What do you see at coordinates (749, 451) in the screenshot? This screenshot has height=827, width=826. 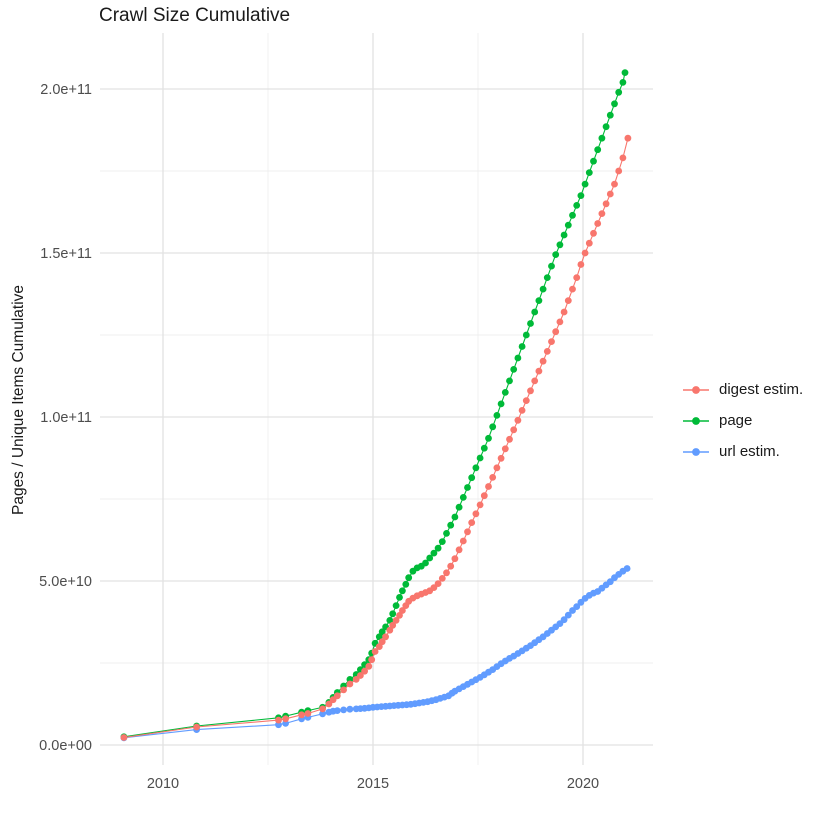 I see `legend-label: url estim.` at bounding box center [749, 451].